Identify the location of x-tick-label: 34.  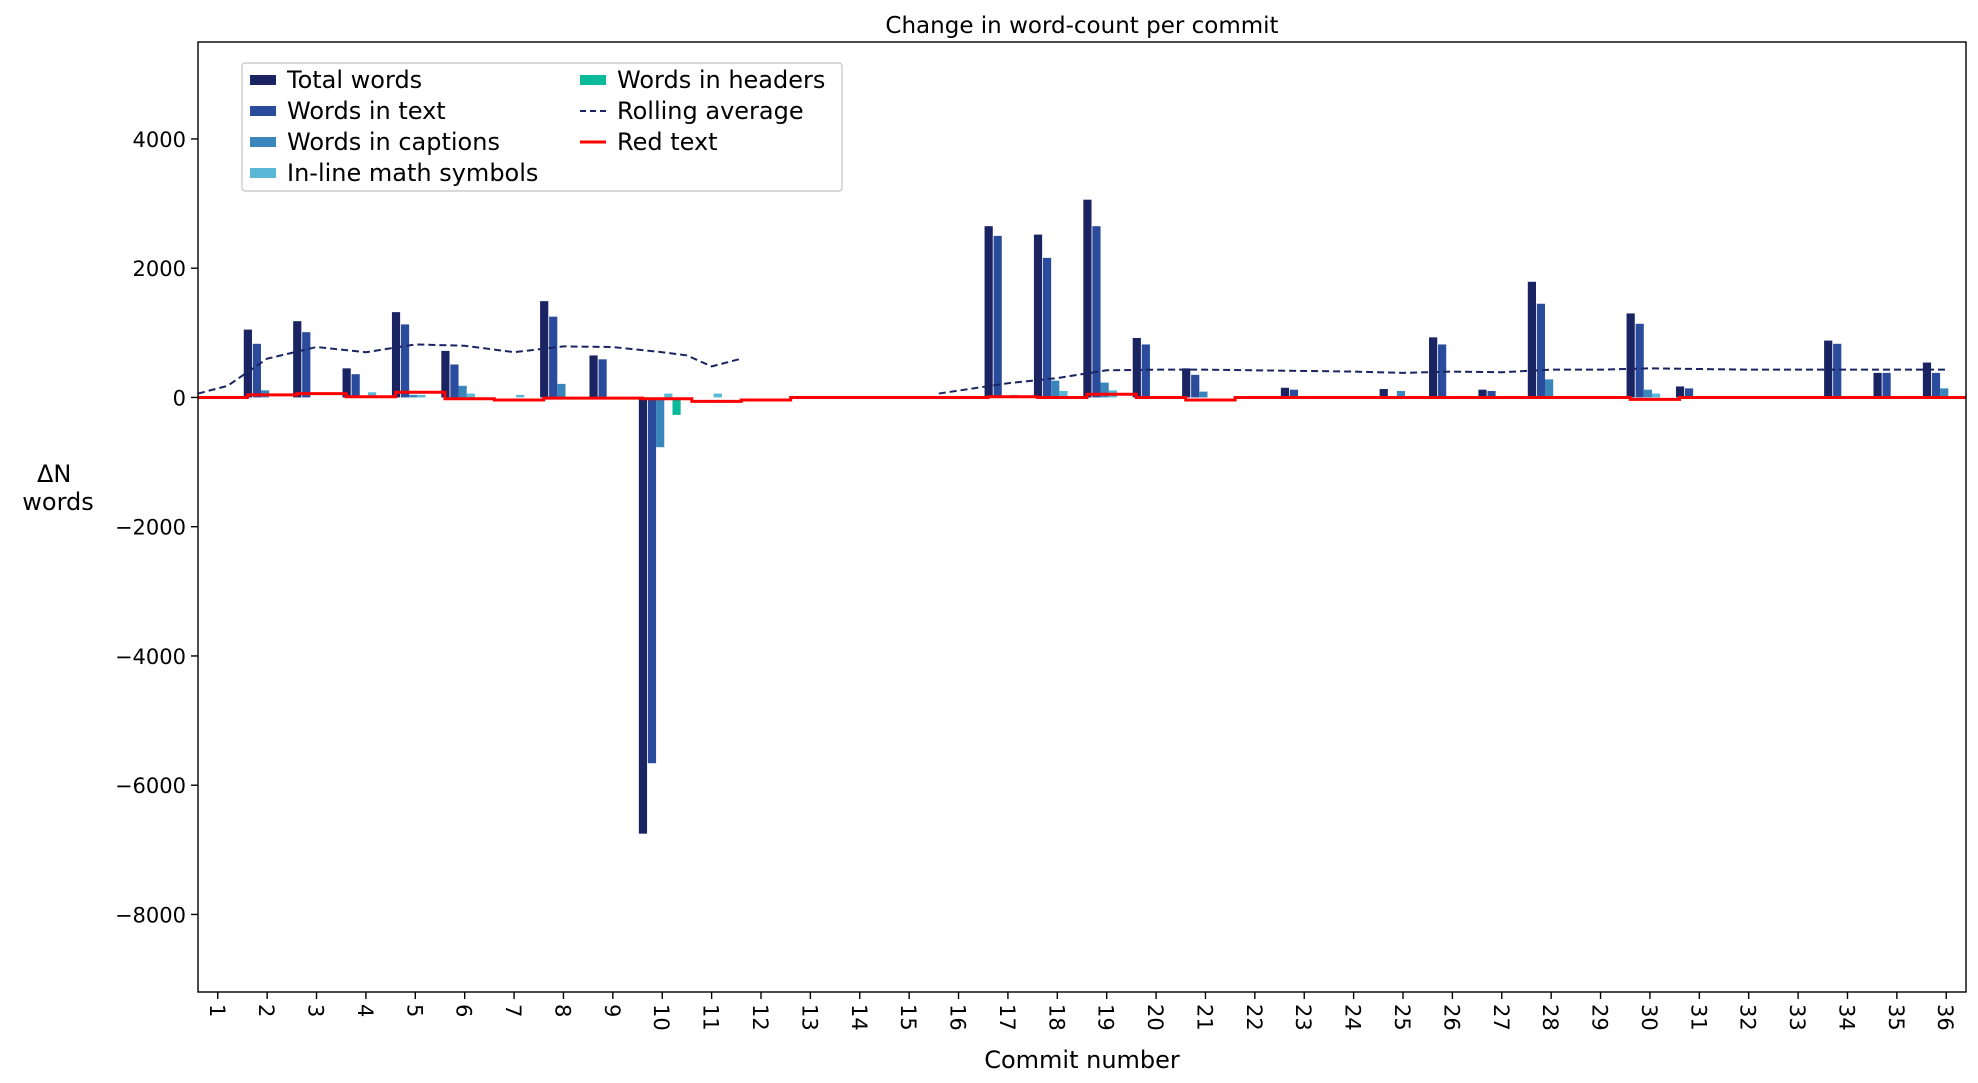
(1846, 1017).